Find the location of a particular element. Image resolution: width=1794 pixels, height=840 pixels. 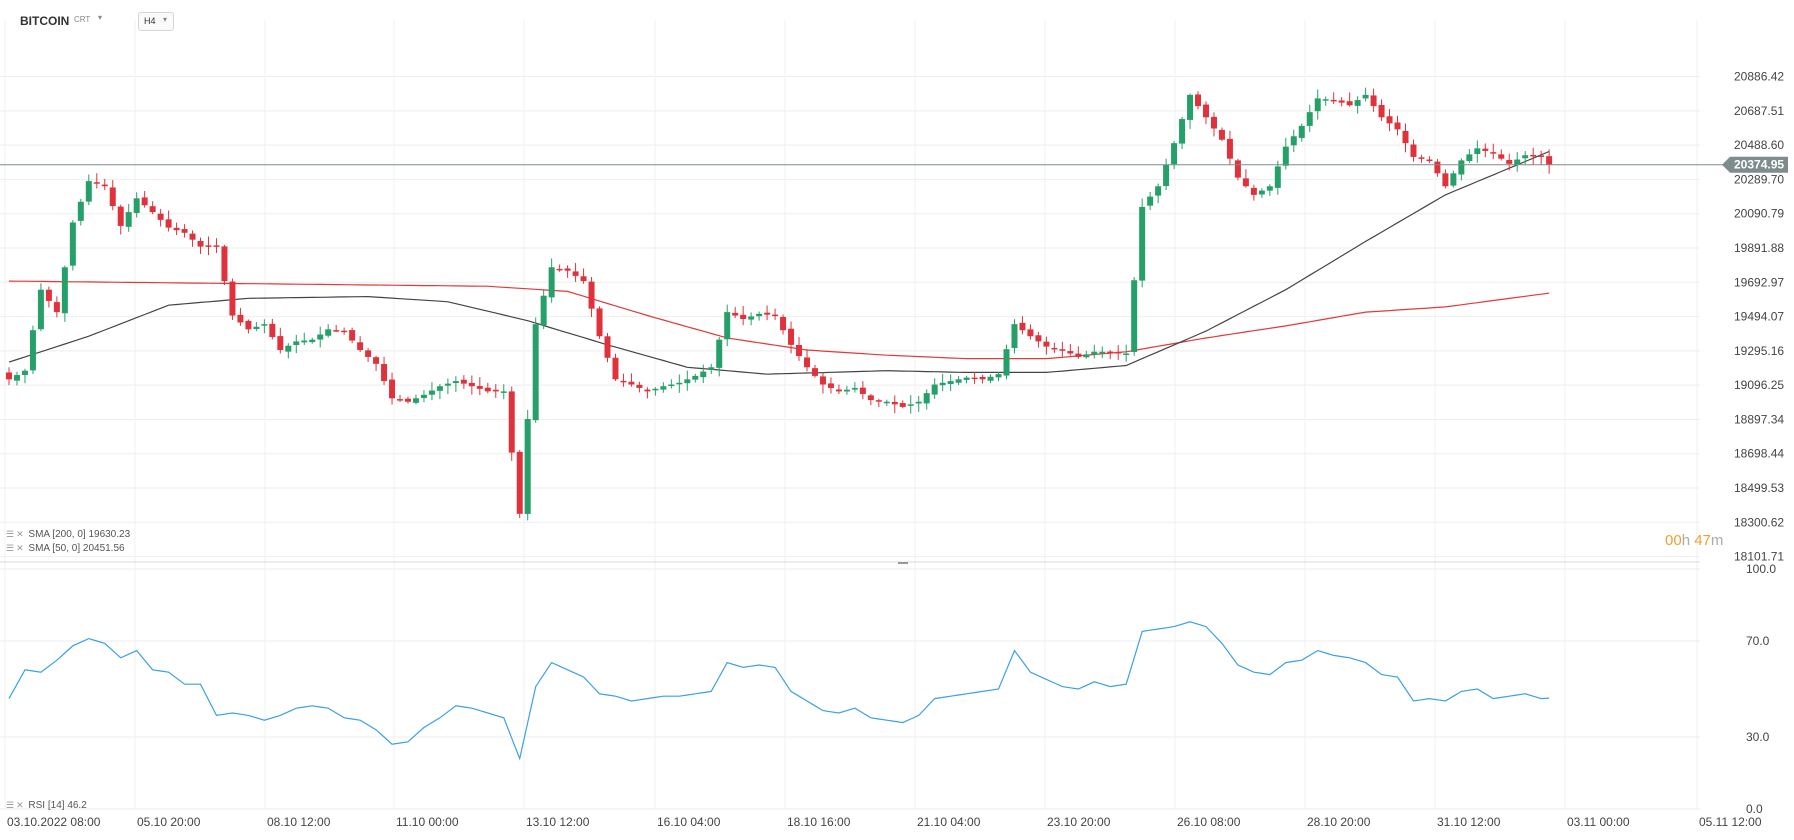

price-tick-label: 19891.88 is located at coordinates (1759, 248).